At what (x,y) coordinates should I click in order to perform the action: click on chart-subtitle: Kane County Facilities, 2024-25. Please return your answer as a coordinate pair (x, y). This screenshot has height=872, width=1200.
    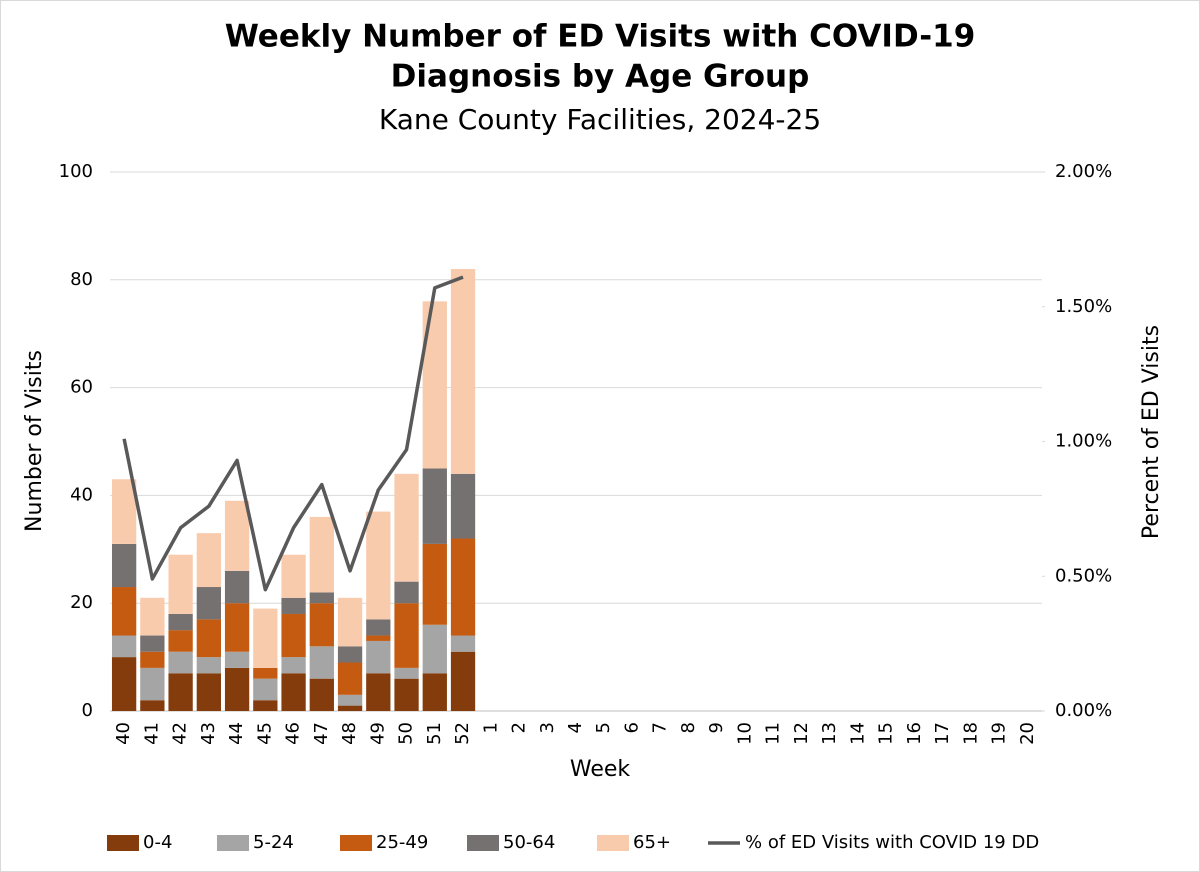
    Looking at the image, I should click on (600, 119).